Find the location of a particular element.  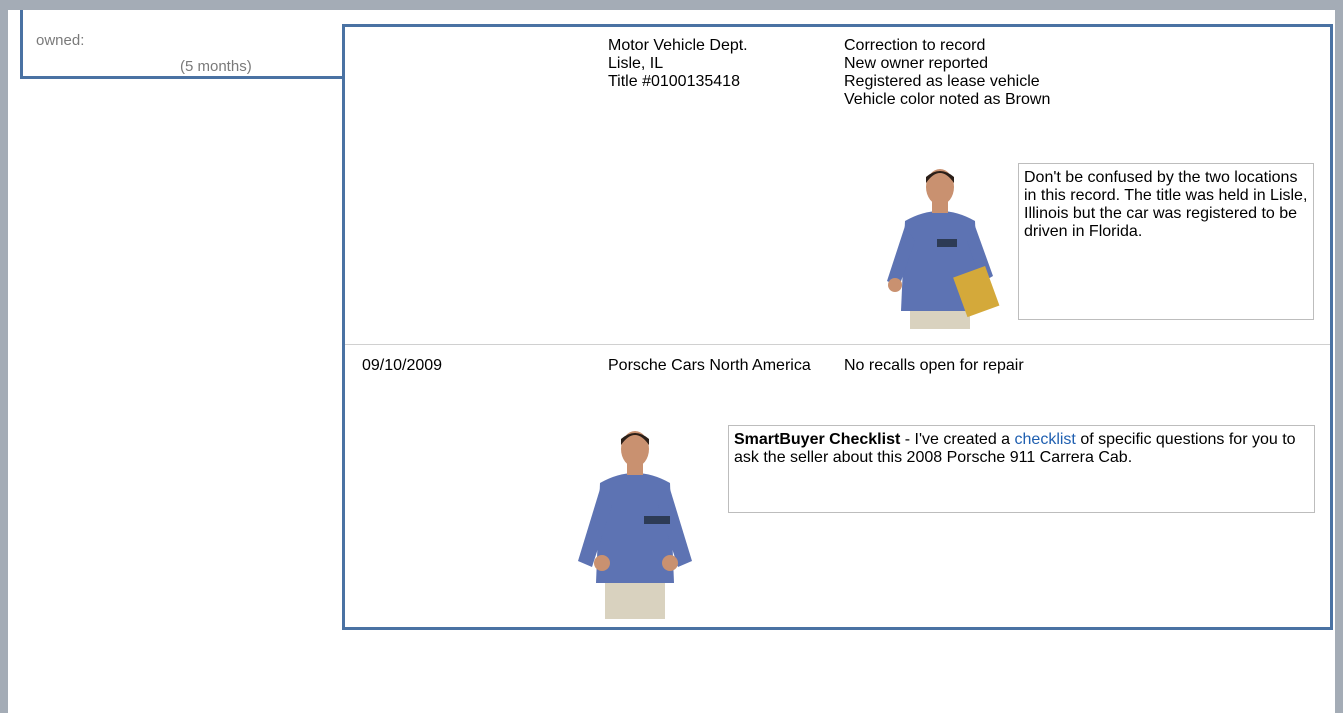

source-line: Title #0100135418 is located at coordinates (674, 81).